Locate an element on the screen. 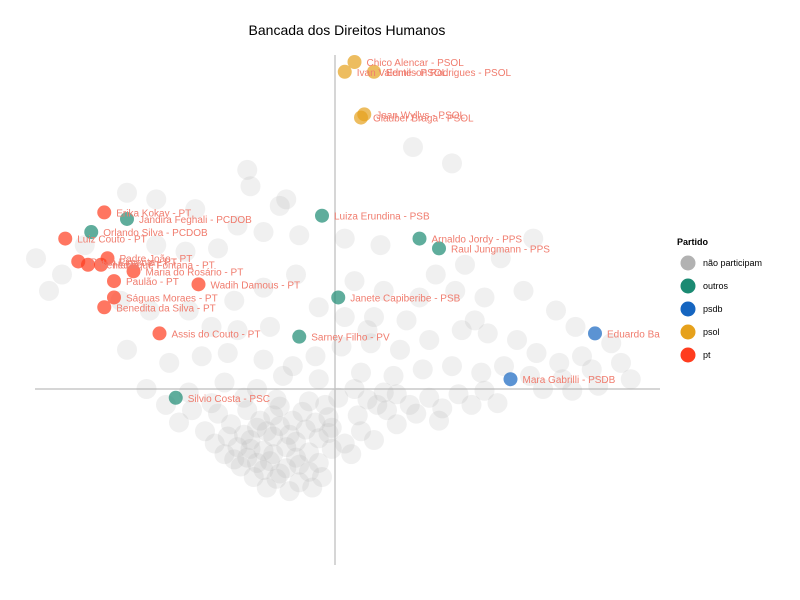 This screenshot has width=800, height=600. point-label: Henrique Fontana - PT is located at coordinates (164, 266).